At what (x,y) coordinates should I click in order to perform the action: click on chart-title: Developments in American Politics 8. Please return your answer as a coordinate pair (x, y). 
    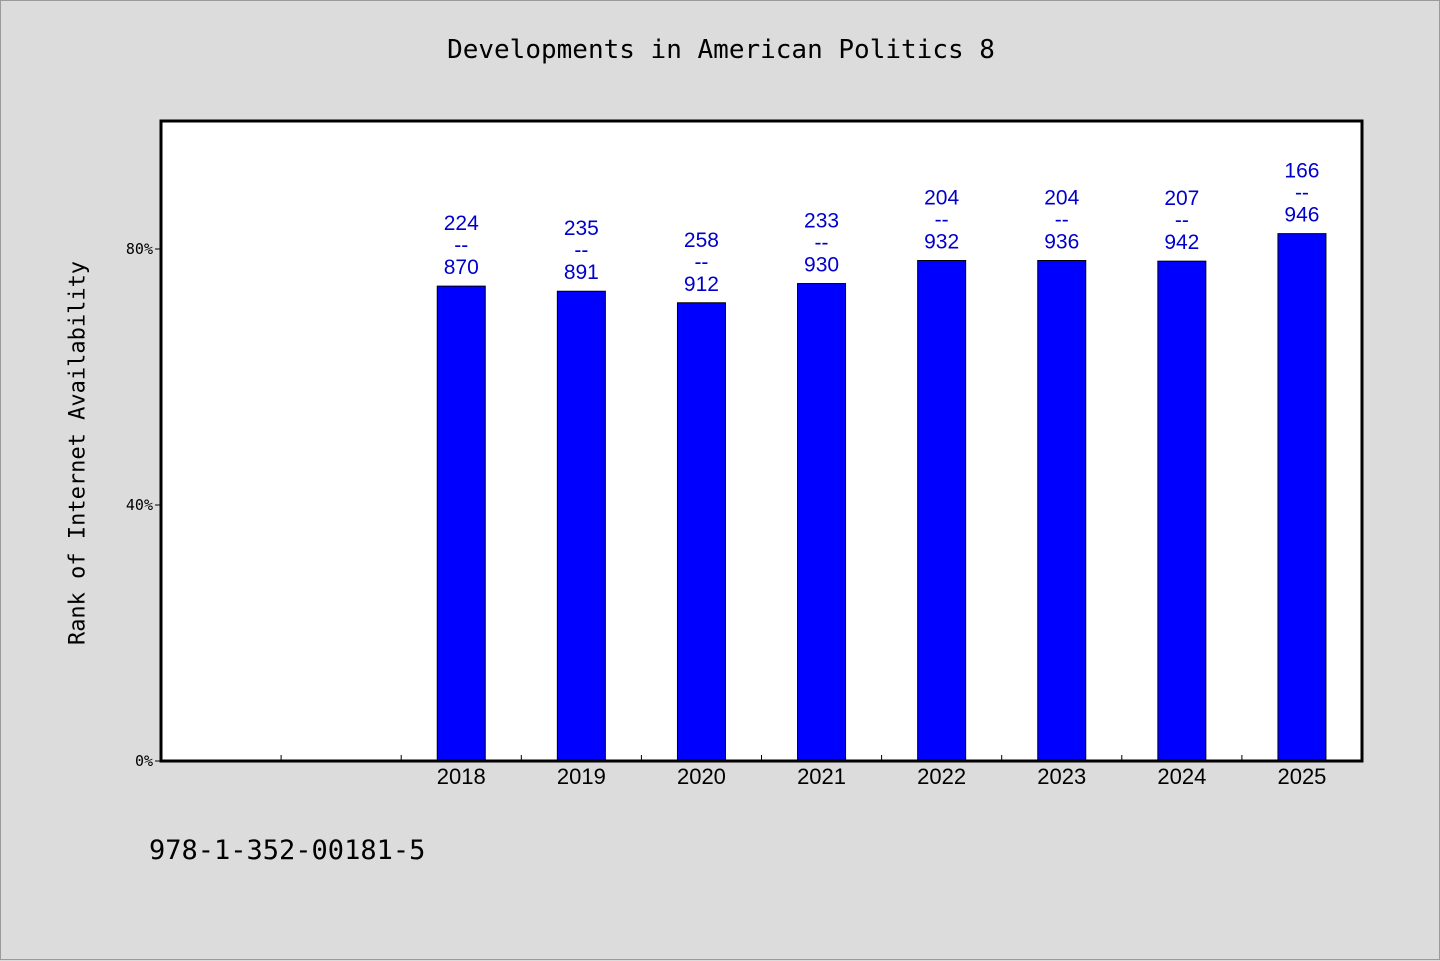
    Looking at the image, I should click on (721, 50).